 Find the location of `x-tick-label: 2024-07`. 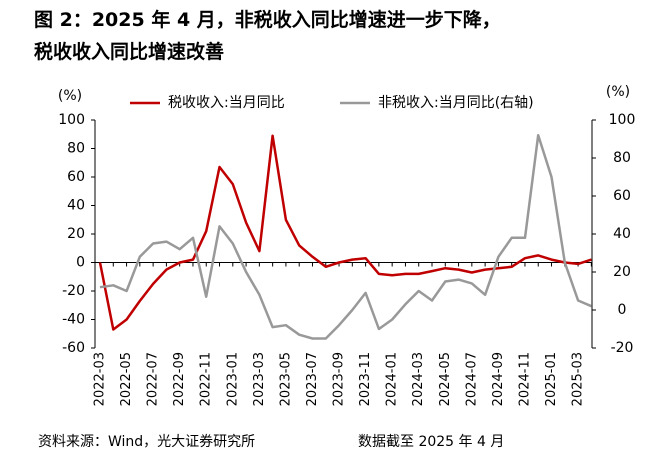

x-tick-label: 2024-07 is located at coordinates (471, 379).